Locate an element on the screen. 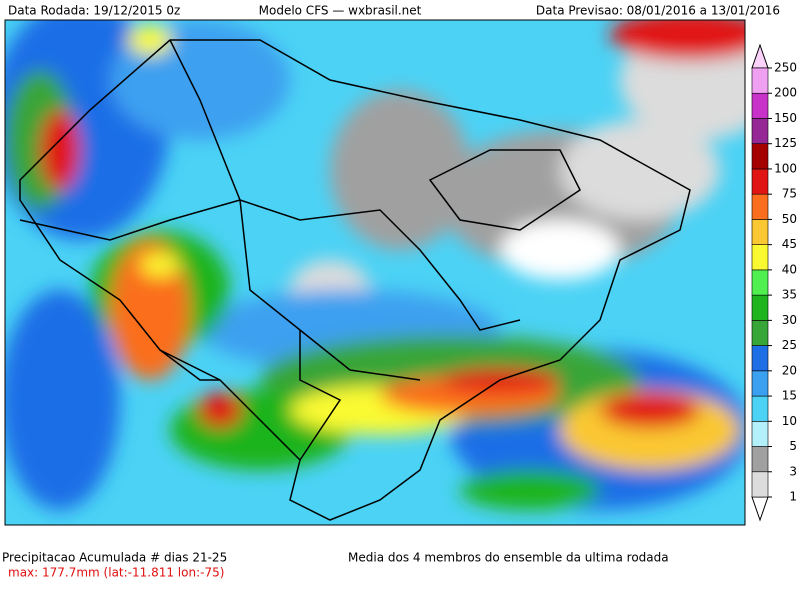 The height and width of the screenshot is (600, 800). run-date: Data Rodada: 19/12/2015 0z is located at coordinates (94, 11).